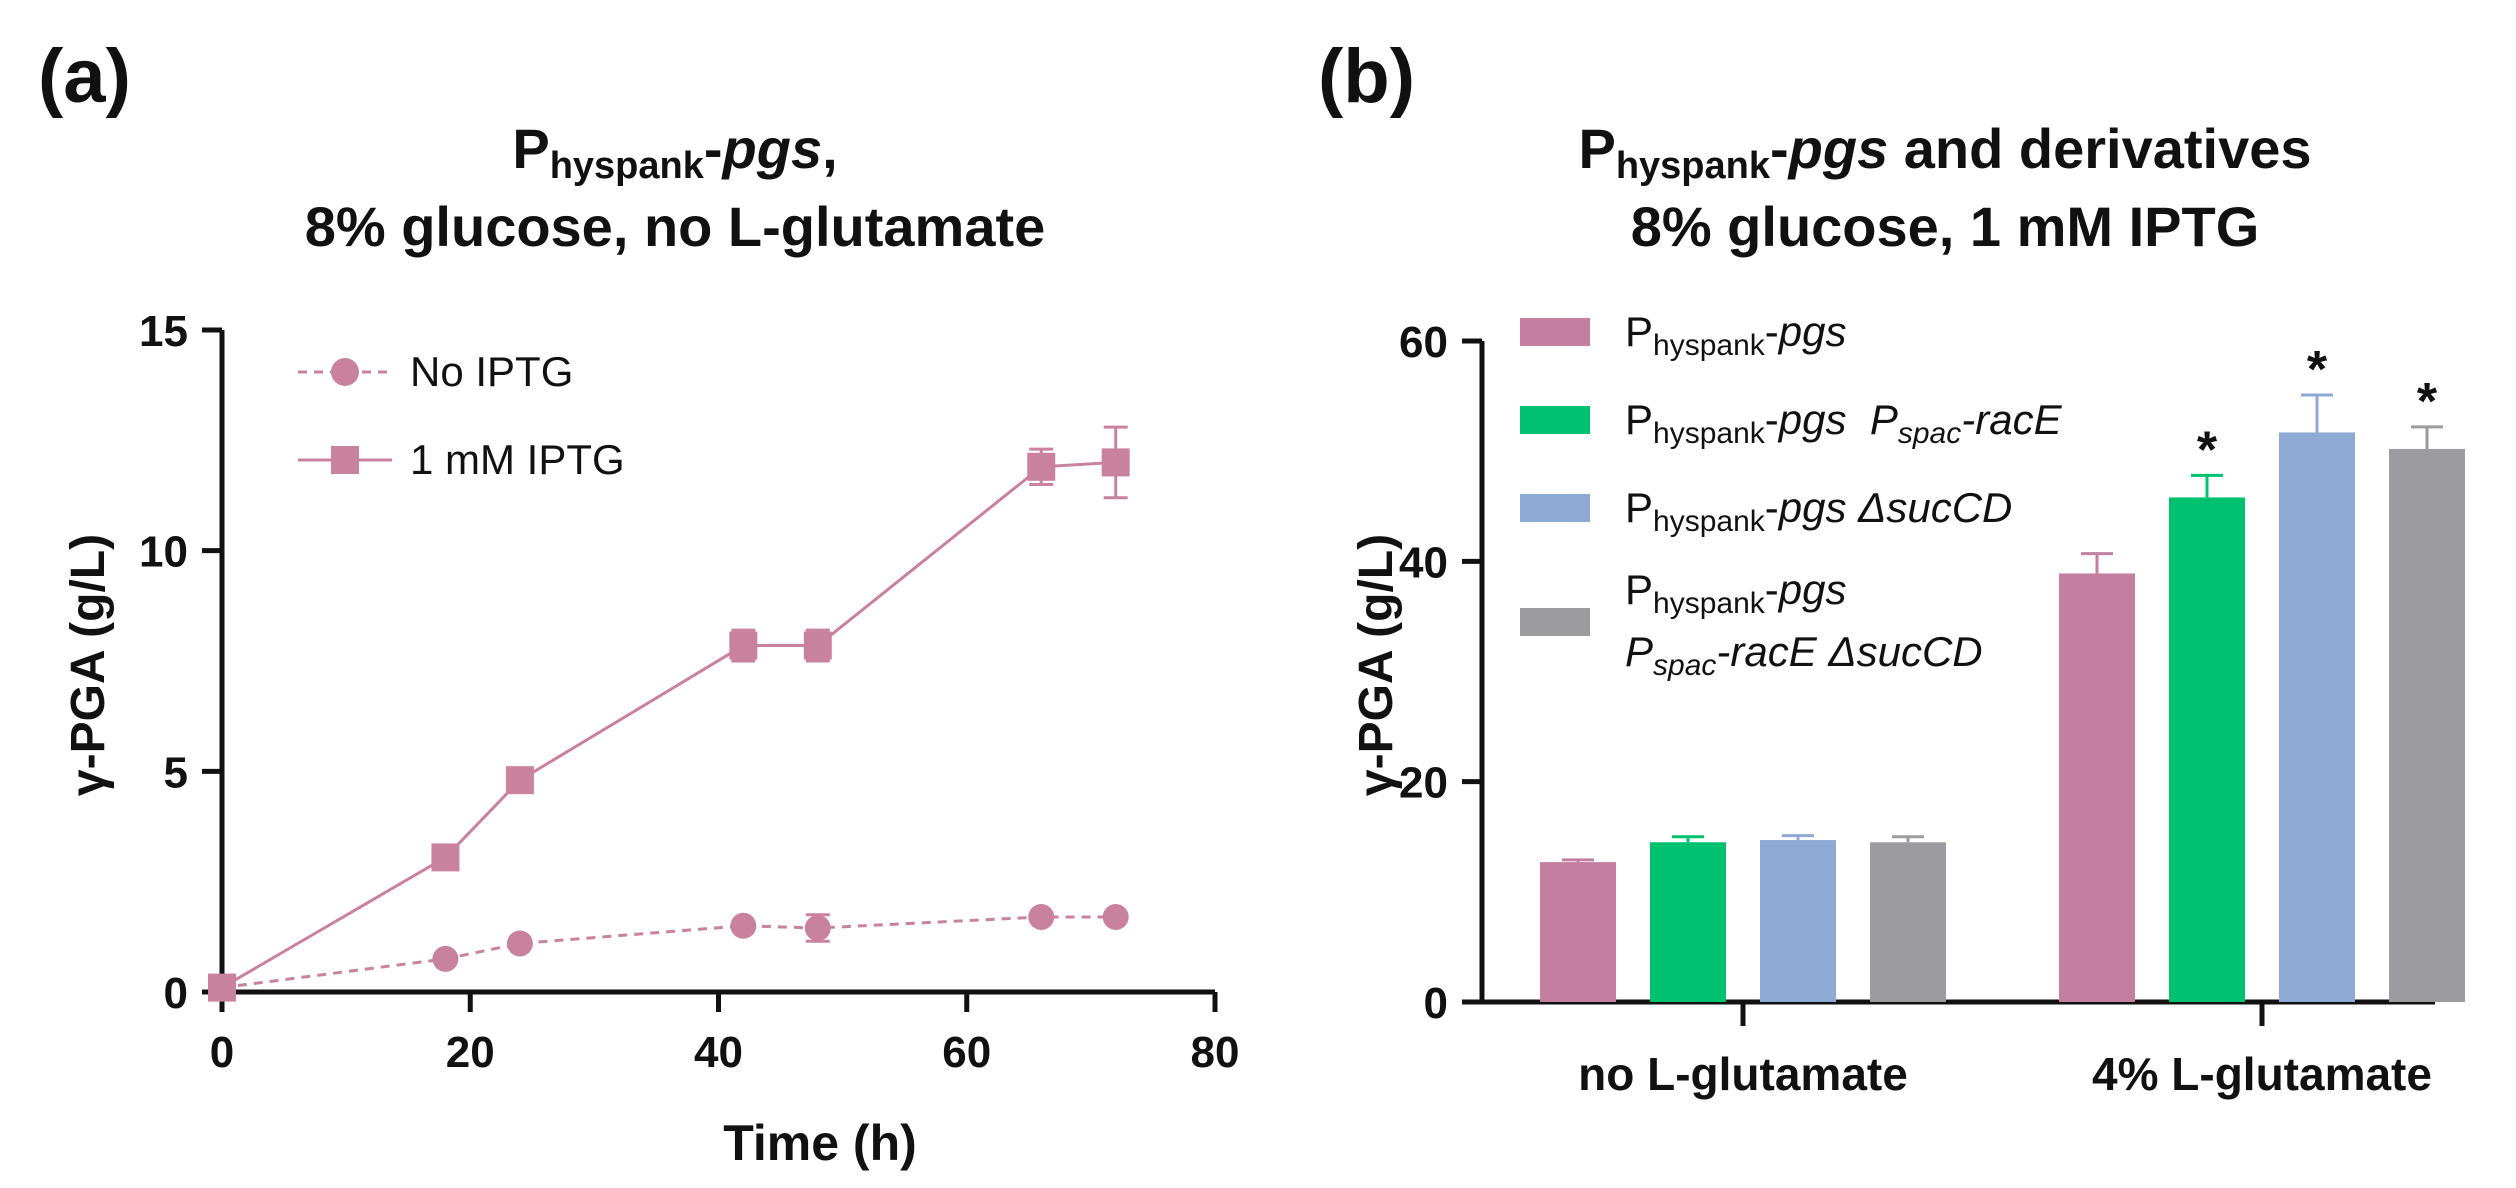 Image resolution: width=2516 pixels, height=1188 pixels. What do you see at coordinates (718, 1052) in the screenshot?
I see `x-tick-label: 40` at bounding box center [718, 1052].